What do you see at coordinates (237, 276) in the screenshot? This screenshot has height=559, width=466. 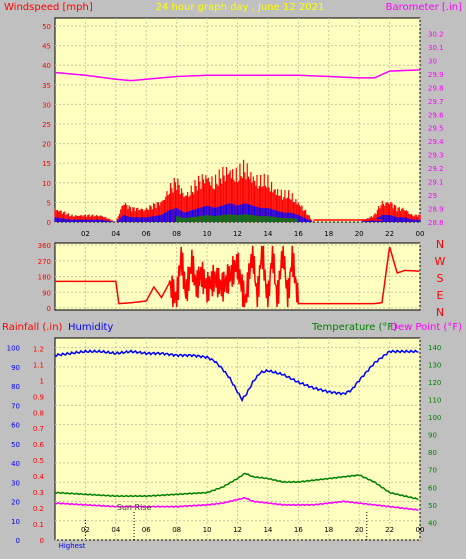 I see `direction-line` at bounding box center [237, 276].